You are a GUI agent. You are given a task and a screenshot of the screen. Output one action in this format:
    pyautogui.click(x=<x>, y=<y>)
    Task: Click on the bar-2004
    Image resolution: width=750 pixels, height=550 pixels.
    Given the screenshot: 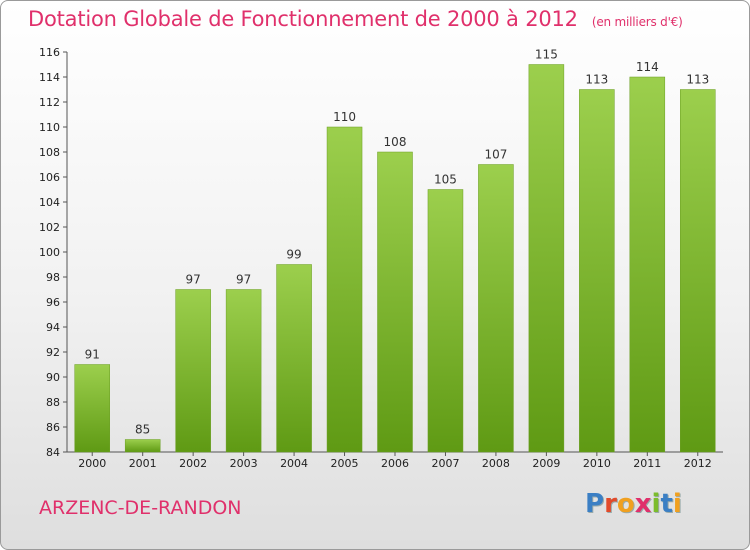 What is the action you would take?
    pyautogui.click(x=294, y=358)
    